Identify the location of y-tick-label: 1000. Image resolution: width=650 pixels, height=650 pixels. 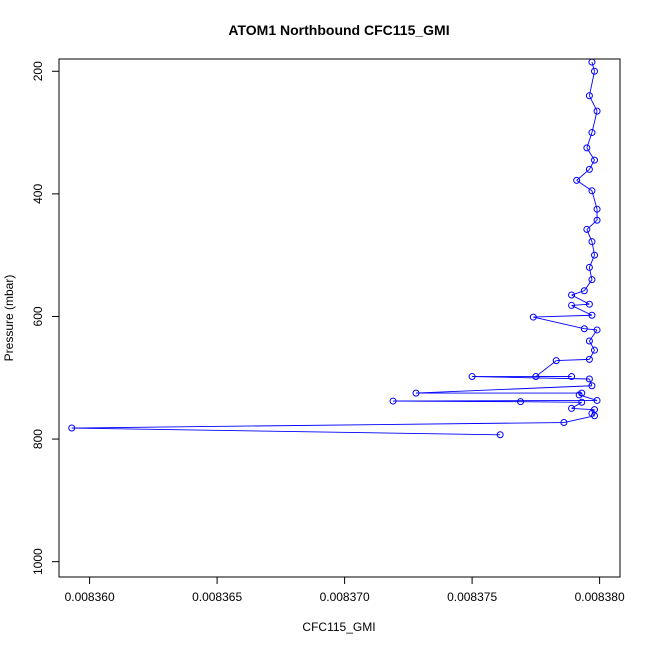
(38, 561).